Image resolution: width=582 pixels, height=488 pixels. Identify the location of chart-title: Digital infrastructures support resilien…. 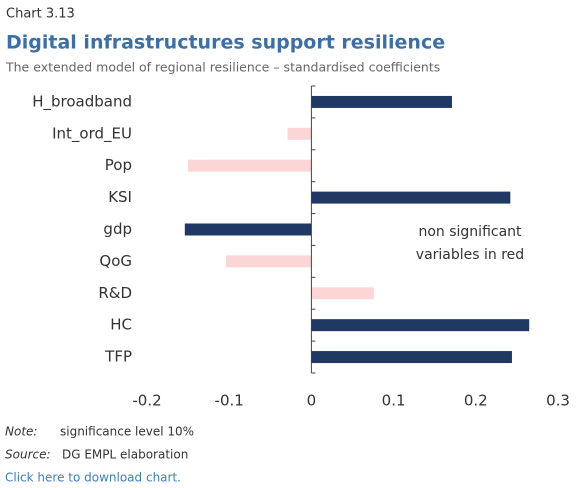
(225, 43).